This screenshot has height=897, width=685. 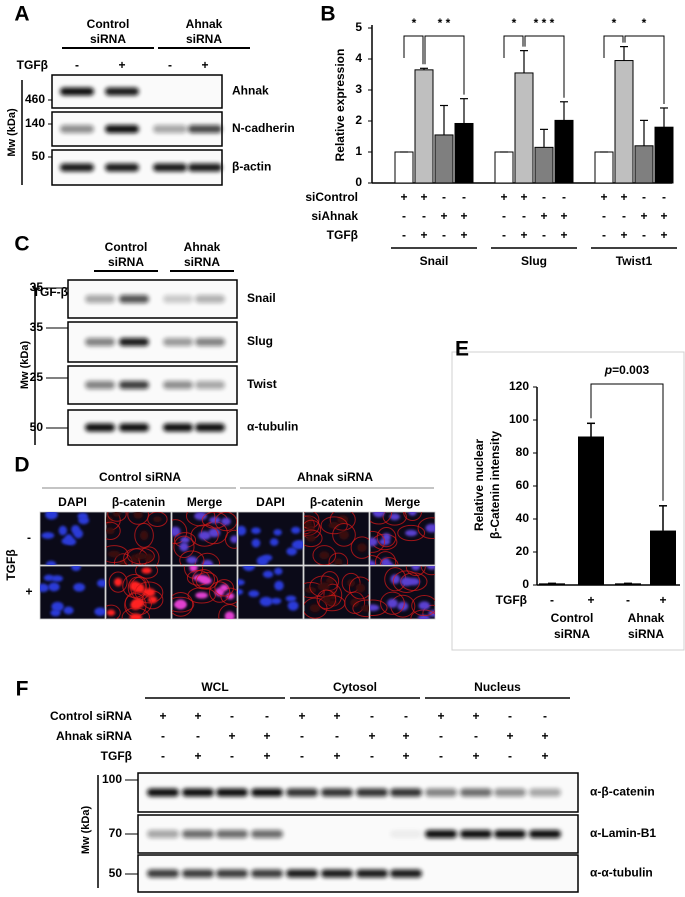 What do you see at coordinates (21, 14) in the screenshot?
I see `panel-letter: A` at bounding box center [21, 14].